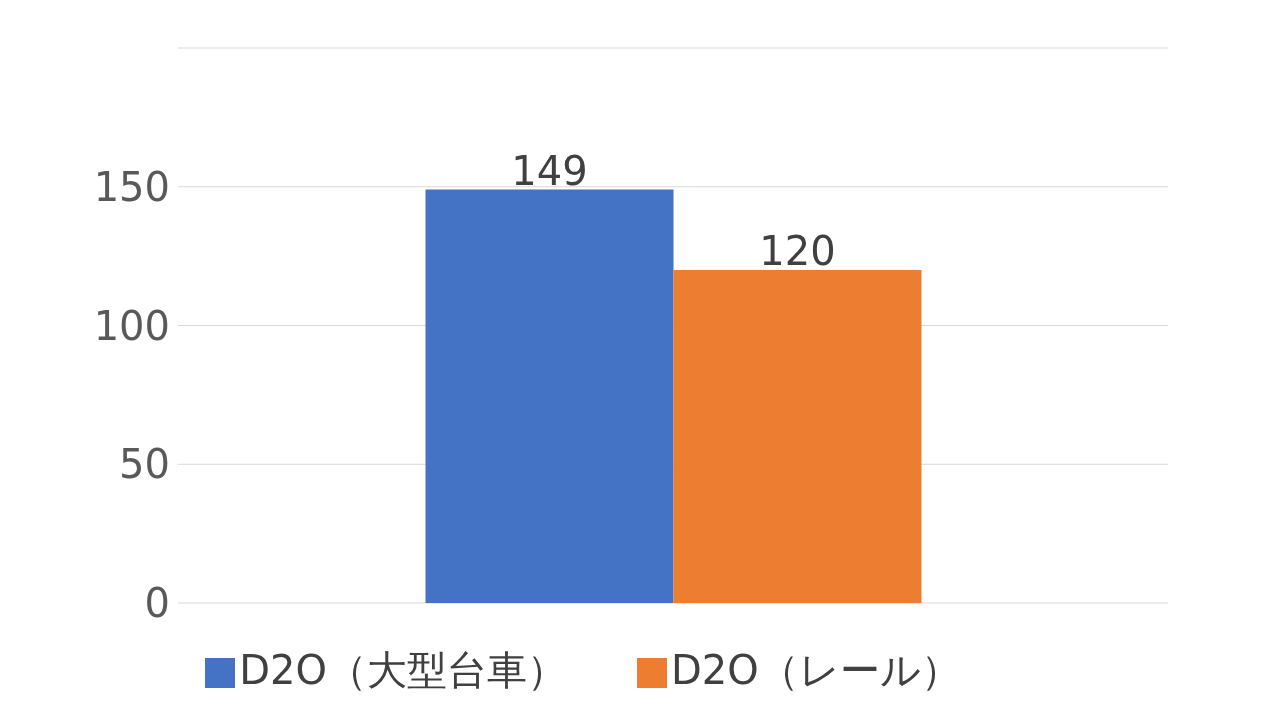  Describe the element at coordinates (403, 670) in the screenshot. I see `legend-label: D2O（大型台車）` at that location.